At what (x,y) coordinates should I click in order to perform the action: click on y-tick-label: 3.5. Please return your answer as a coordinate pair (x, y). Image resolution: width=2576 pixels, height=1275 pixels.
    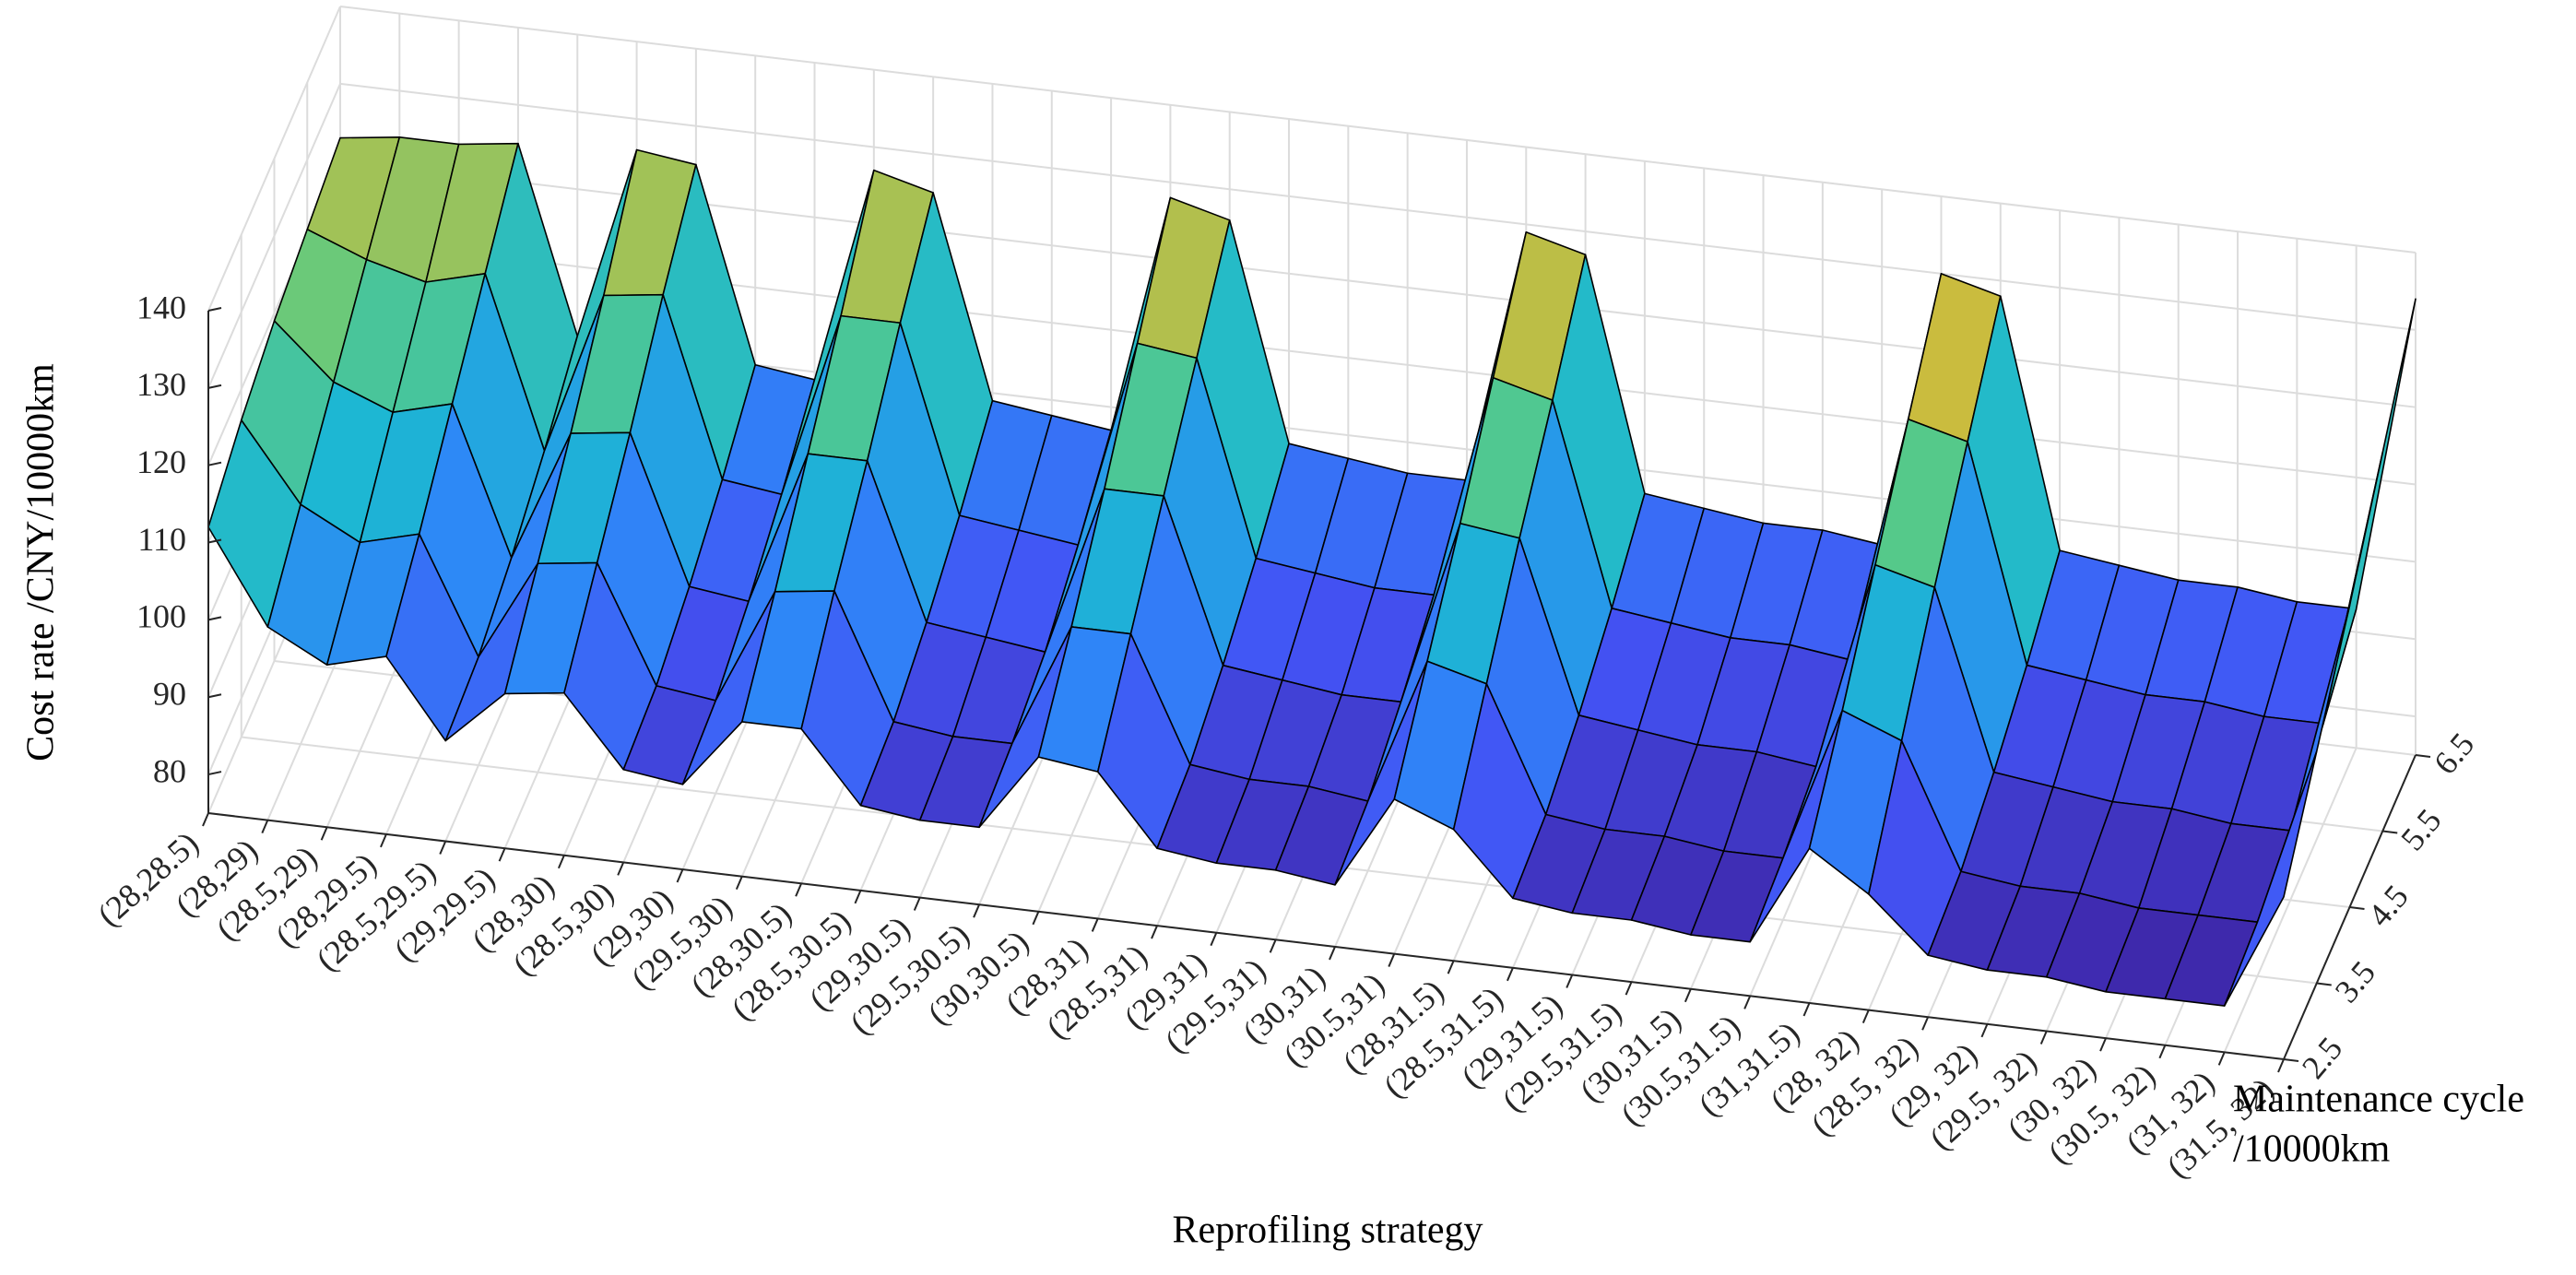
    Looking at the image, I should click on (2355, 982).